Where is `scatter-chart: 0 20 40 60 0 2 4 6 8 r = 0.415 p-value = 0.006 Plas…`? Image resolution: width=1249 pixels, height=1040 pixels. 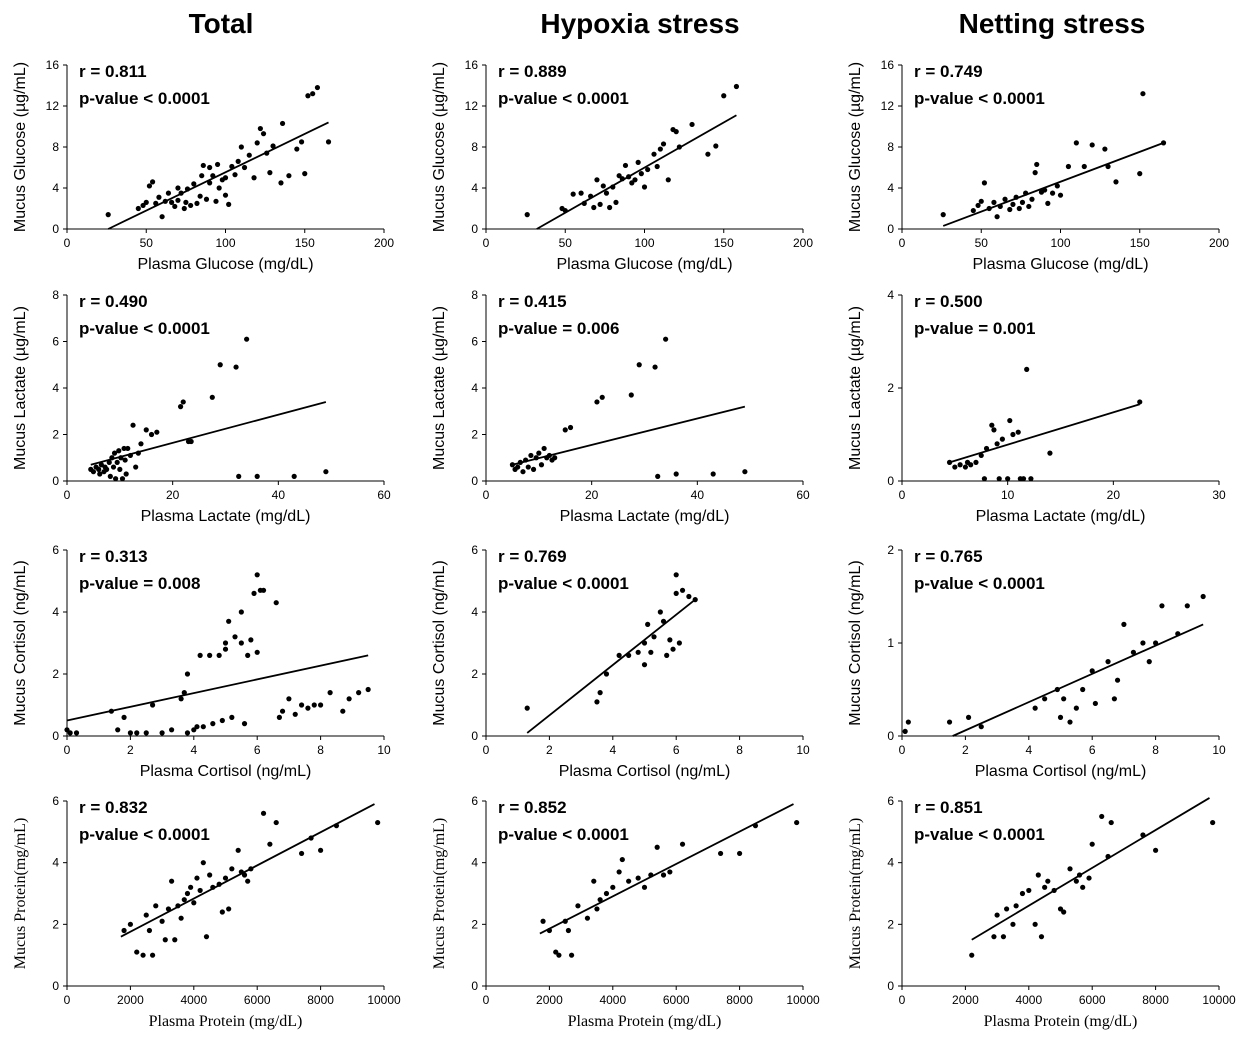
scatter-chart: 0 20 40 60 0 2 4 6 8 r = 0.415 p-value = 0.006 Plas… is located at coordinates (620, 406).